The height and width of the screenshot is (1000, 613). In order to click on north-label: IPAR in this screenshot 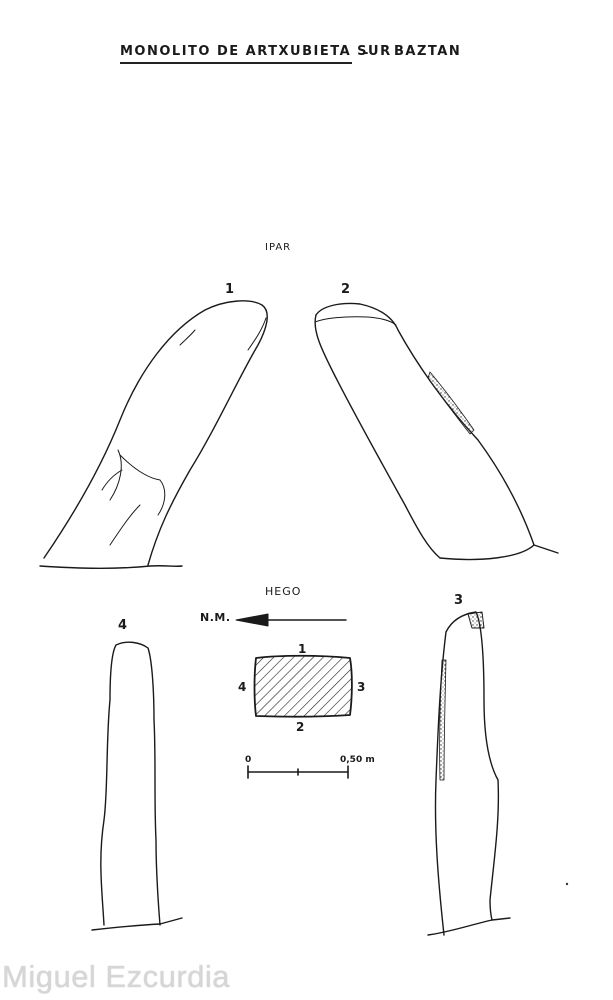, I will do `click(278, 247)`.